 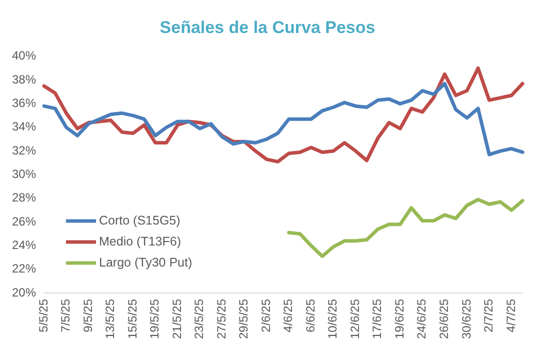 What do you see at coordinates (140, 241) in the screenshot?
I see `legend-label: Medio (T13F6)` at bounding box center [140, 241].